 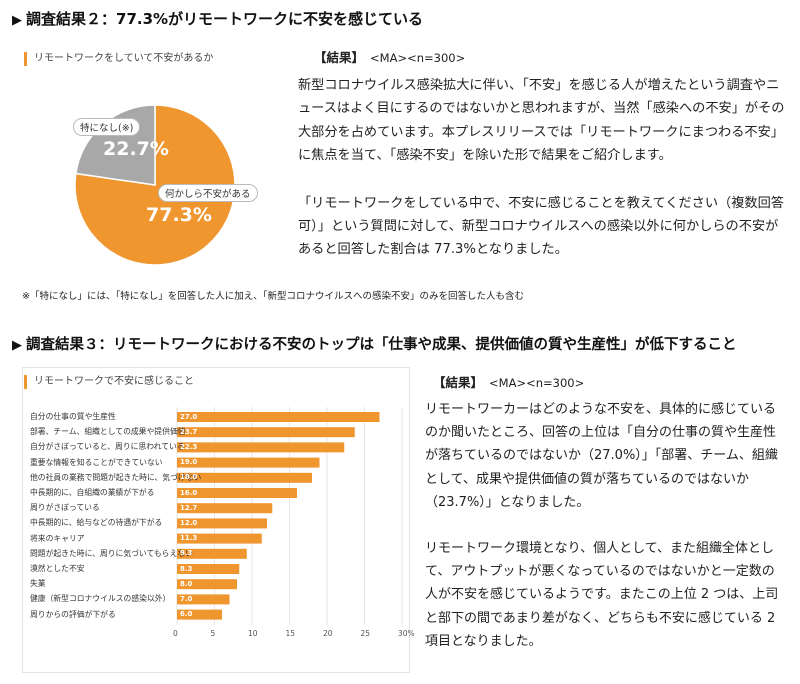 I want to click on category-label: 将来のキャリア, so click(x=57, y=538).